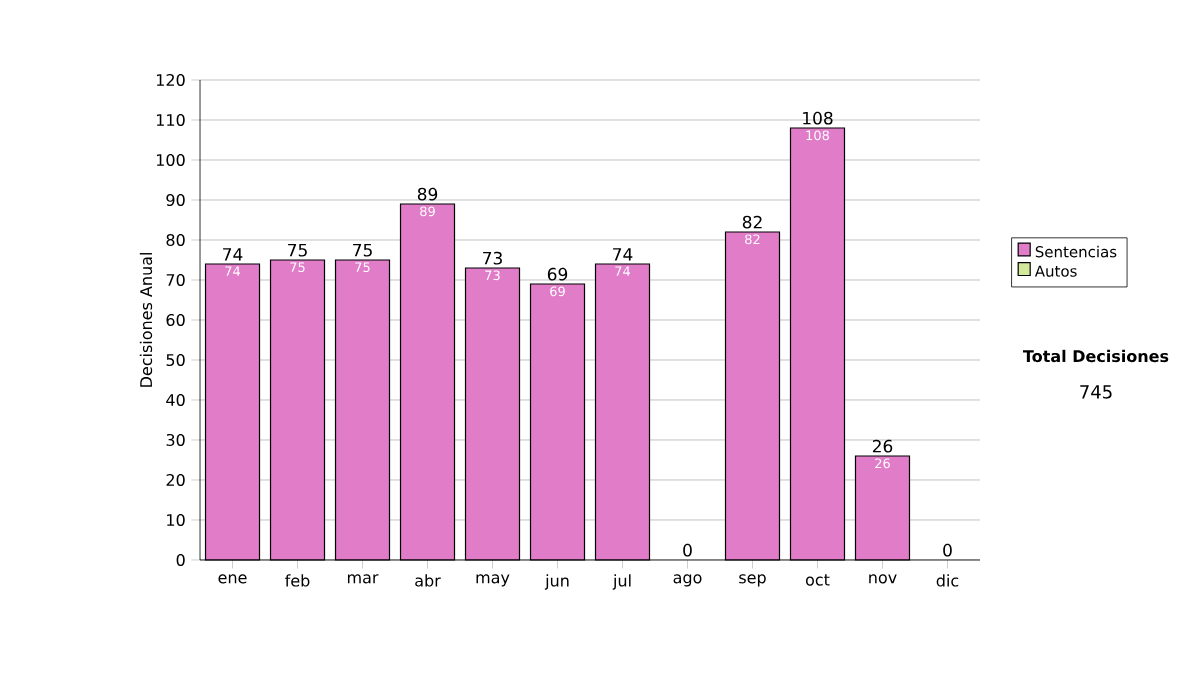 This screenshot has height=680, width=1200. I want to click on x-tick-label: sep, so click(752, 580).